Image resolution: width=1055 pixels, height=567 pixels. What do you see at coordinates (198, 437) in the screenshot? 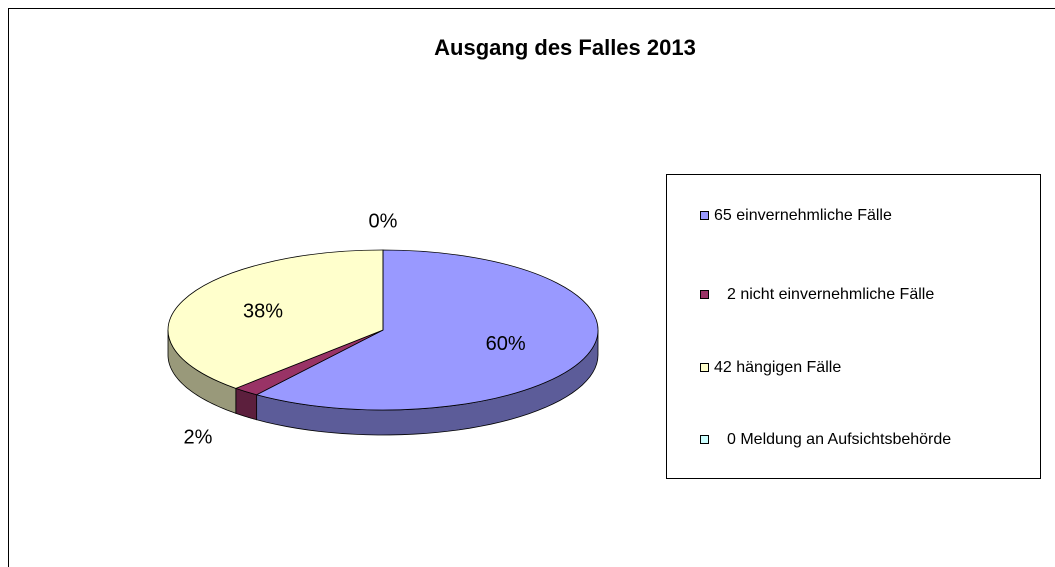
I see `data-label: 2%` at bounding box center [198, 437].